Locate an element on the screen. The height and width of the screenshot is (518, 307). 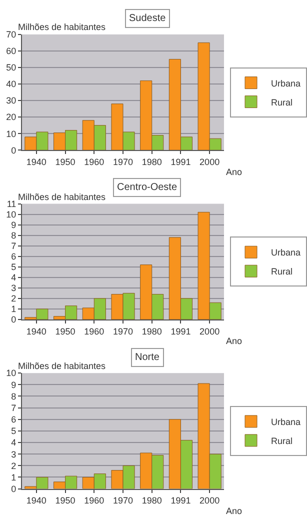
y-tick-label: 20 is located at coordinates (11, 117).